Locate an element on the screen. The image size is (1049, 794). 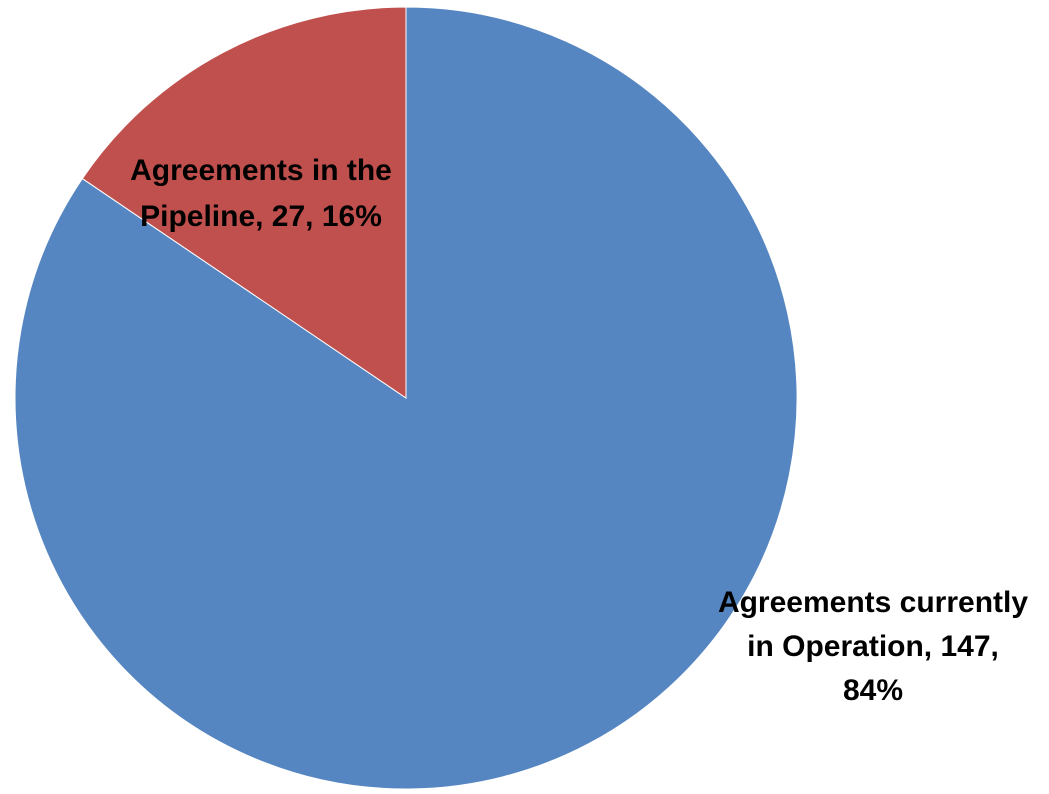
data-label-line: 84% is located at coordinates (873, 690).